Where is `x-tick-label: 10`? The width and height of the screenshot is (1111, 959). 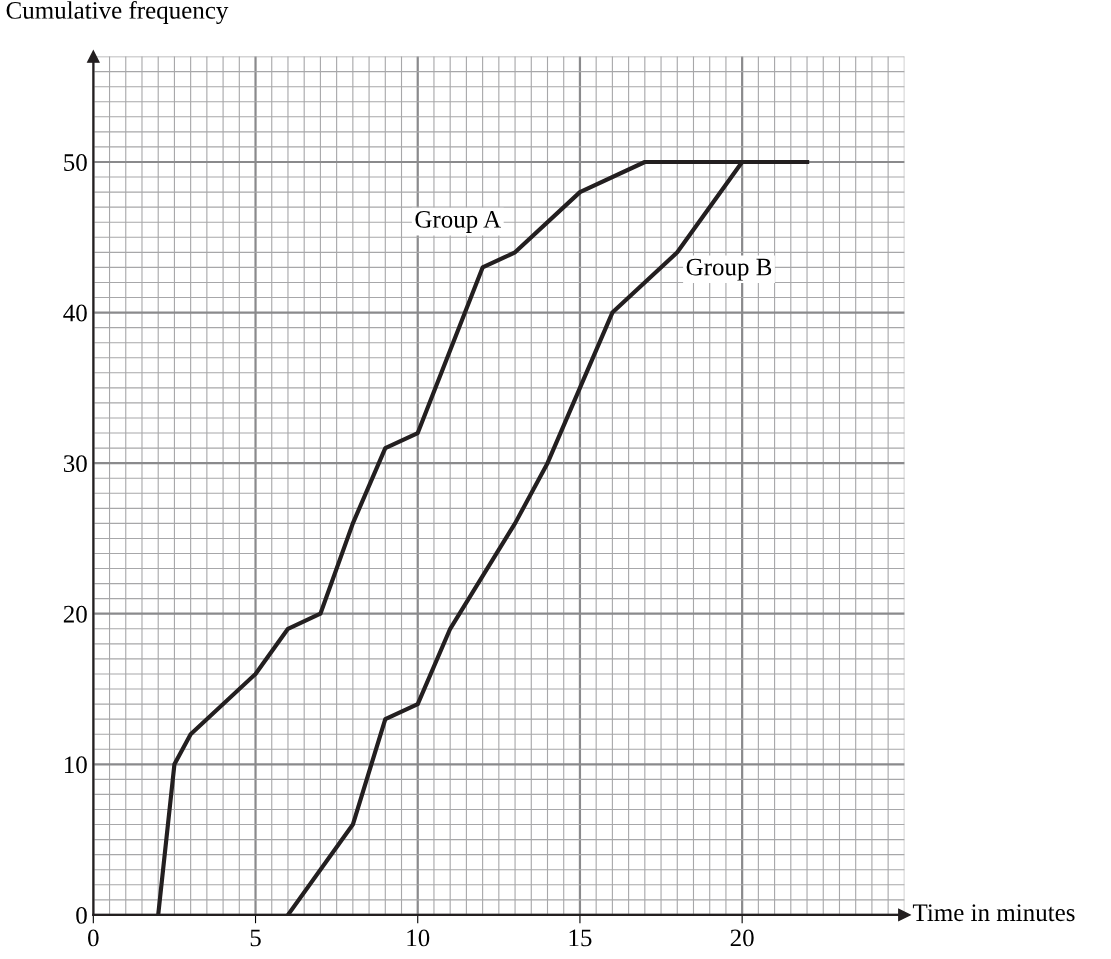
x-tick-label: 10 is located at coordinates (418, 938).